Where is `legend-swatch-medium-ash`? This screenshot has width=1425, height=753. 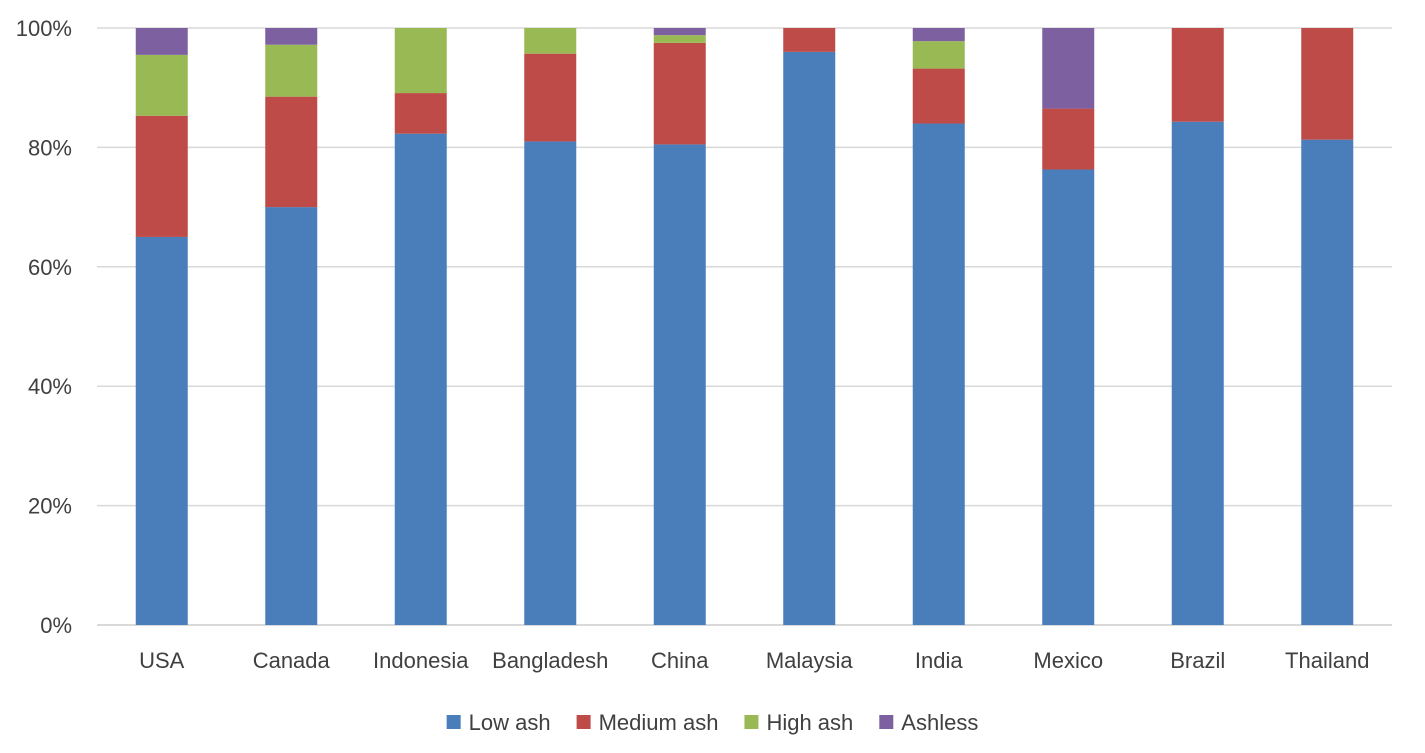 legend-swatch-medium-ash is located at coordinates (583, 722).